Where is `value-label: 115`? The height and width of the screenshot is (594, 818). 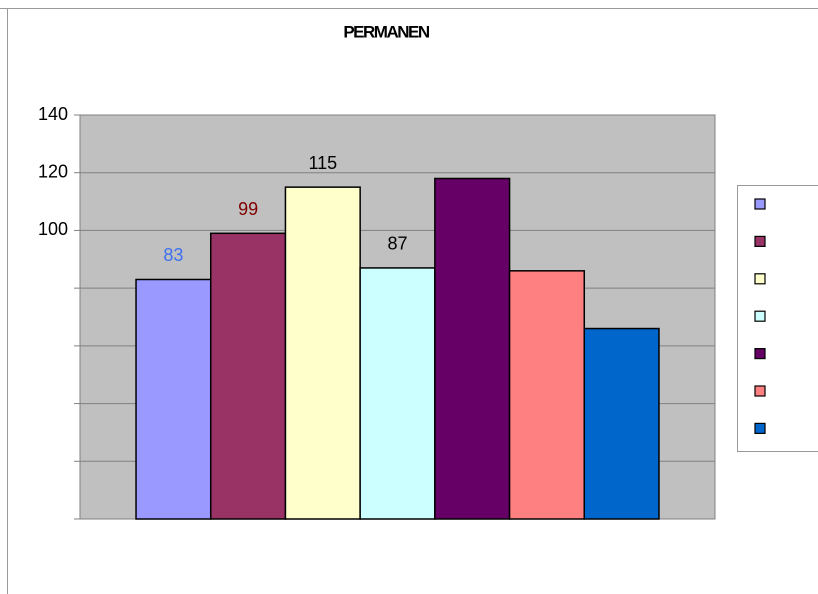
value-label: 115 is located at coordinates (322, 163).